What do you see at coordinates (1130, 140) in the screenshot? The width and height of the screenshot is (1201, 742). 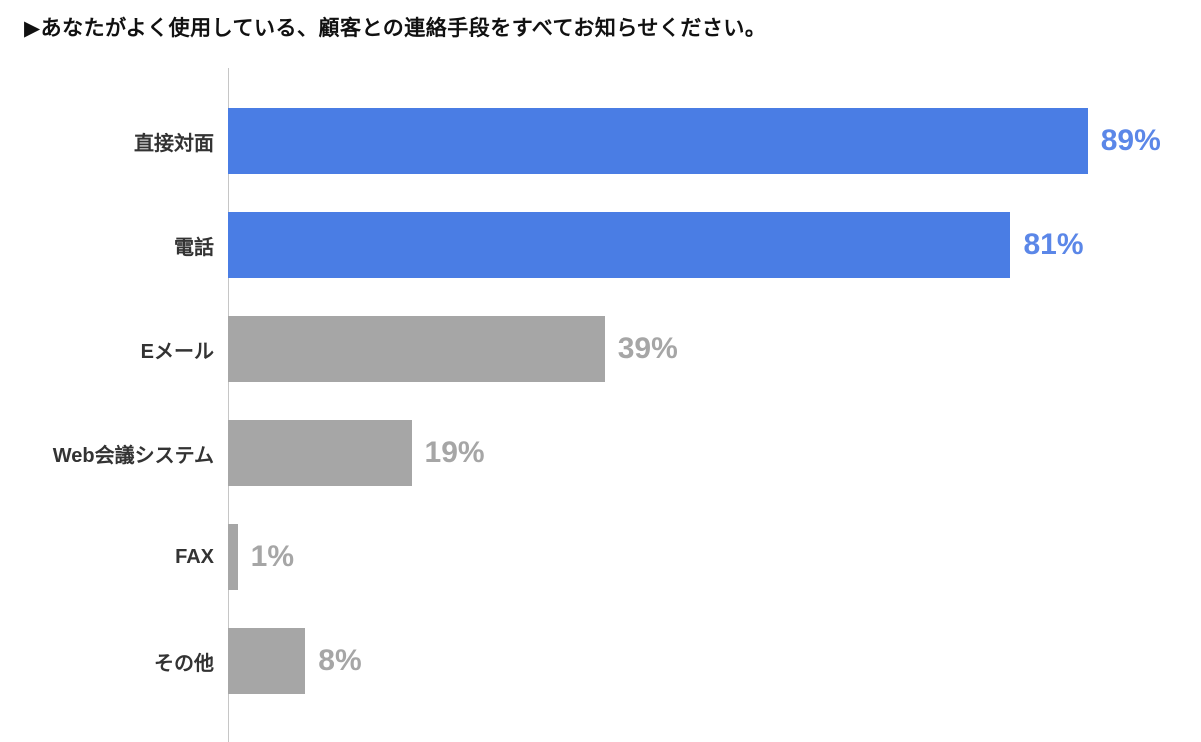 I see `value-label: 89%` at bounding box center [1130, 140].